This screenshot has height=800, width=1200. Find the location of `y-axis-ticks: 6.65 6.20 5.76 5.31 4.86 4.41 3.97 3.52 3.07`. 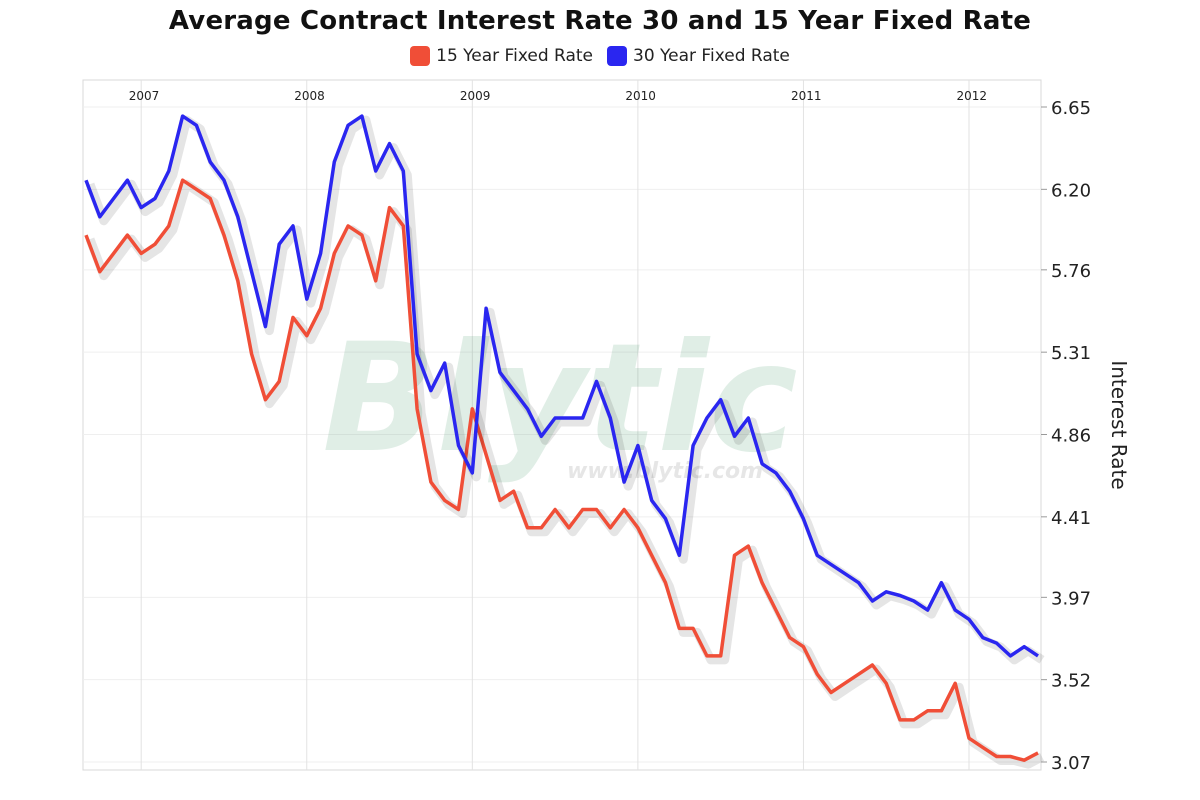

y-axis-ticks: 6.65 6.20 5.76 5.31 4.86 4.41 3.97 3.52 3.07 is located at coordinates (1066, 436).